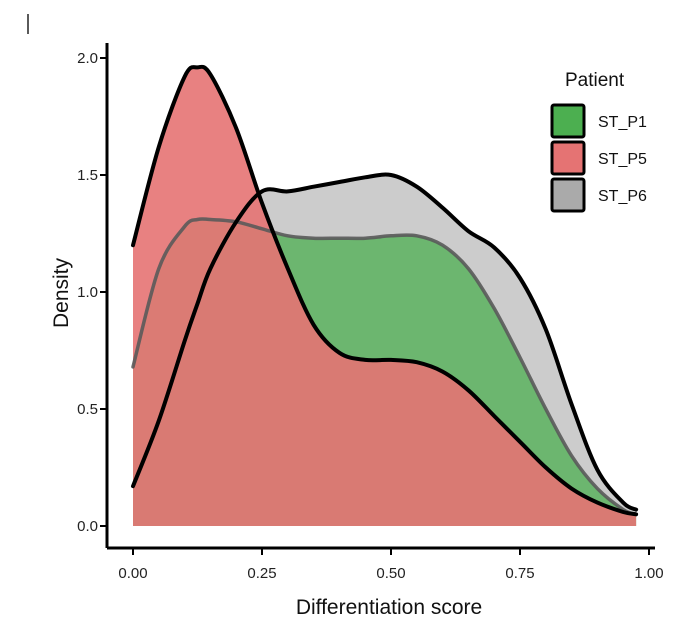  I want to click on legend-label-st-p1: ST_P1, so click(622, 122).